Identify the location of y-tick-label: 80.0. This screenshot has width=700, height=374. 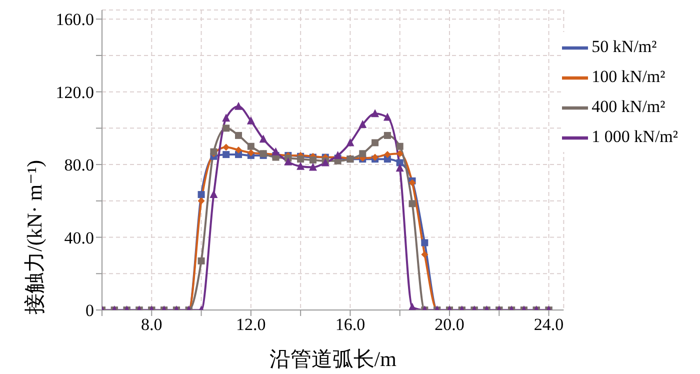
(79, 165).